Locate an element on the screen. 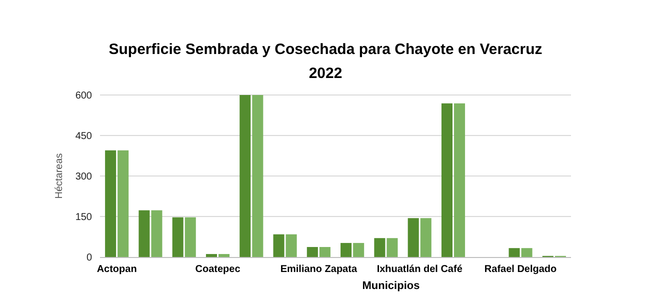 The width and height of the screenshot is (659, 301). x-tick-label: Coatepec is located at coordinates (218, 269).